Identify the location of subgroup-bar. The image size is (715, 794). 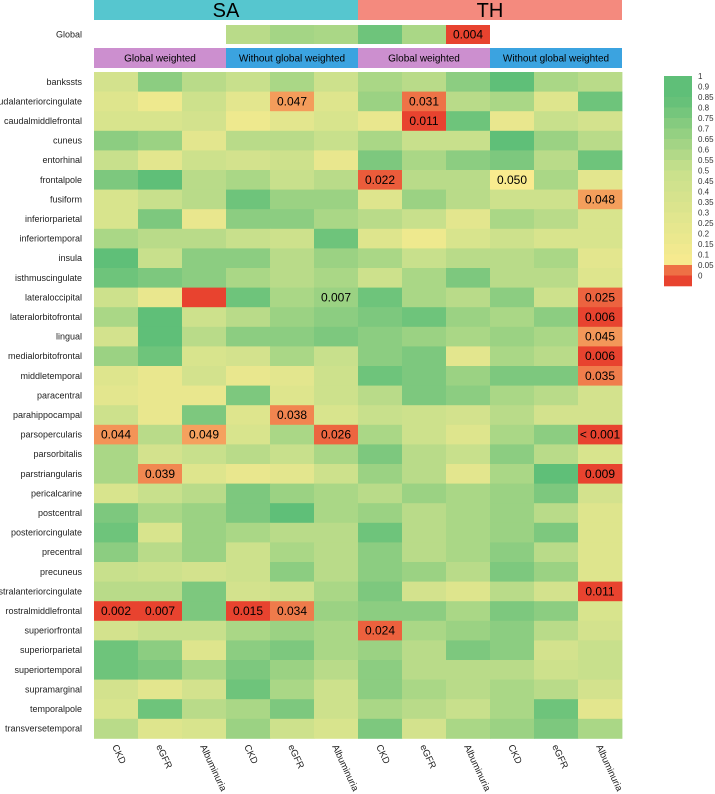
(424, 58).